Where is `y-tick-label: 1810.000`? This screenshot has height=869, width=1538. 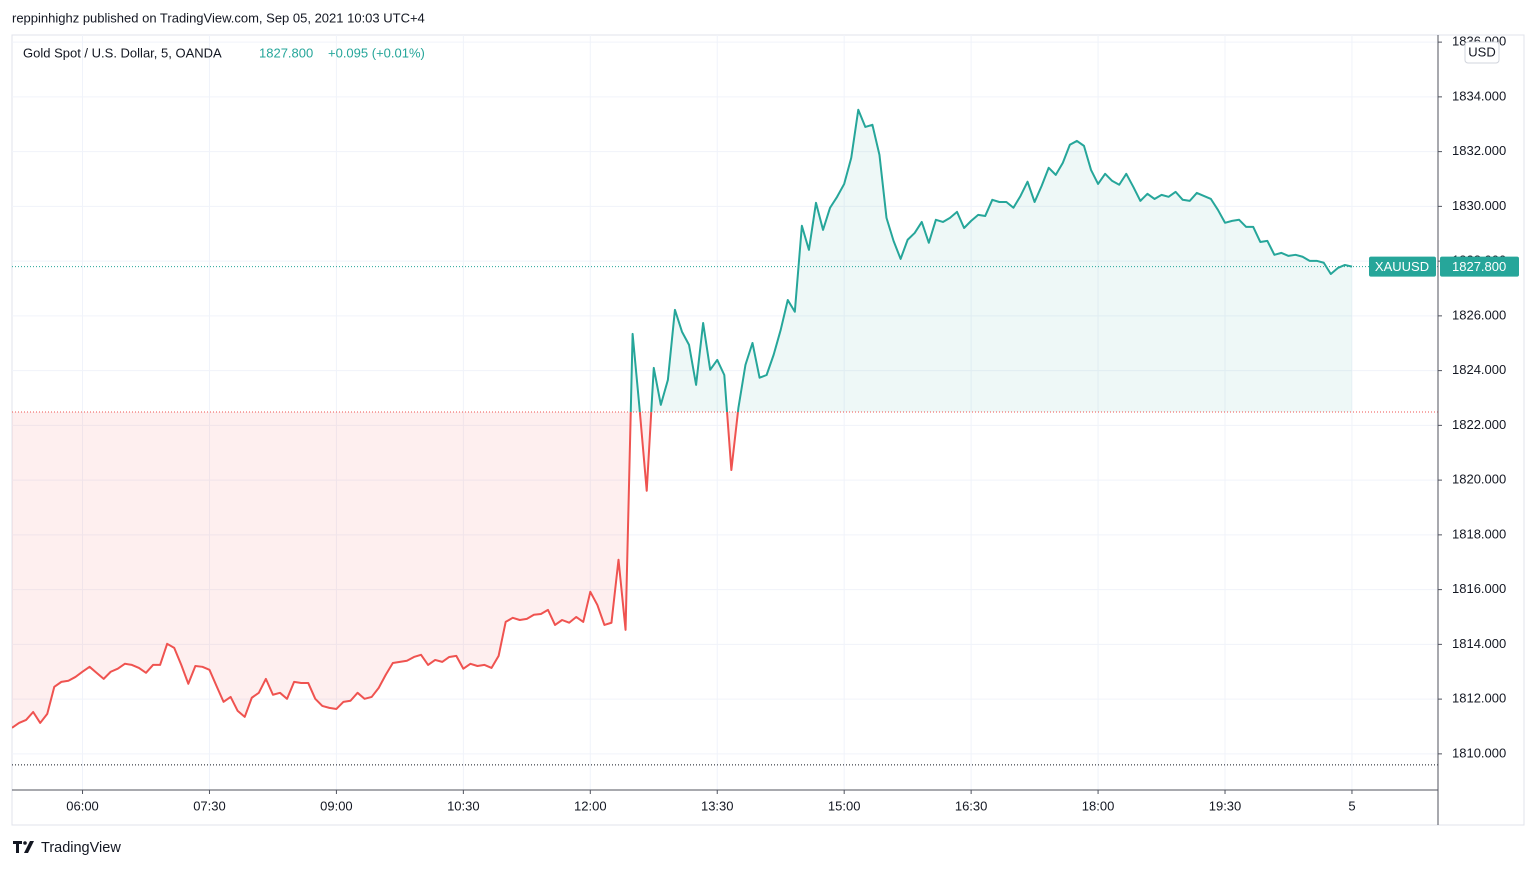
y-tick-label: 1810.000 is located at coordinates (1479, 752).